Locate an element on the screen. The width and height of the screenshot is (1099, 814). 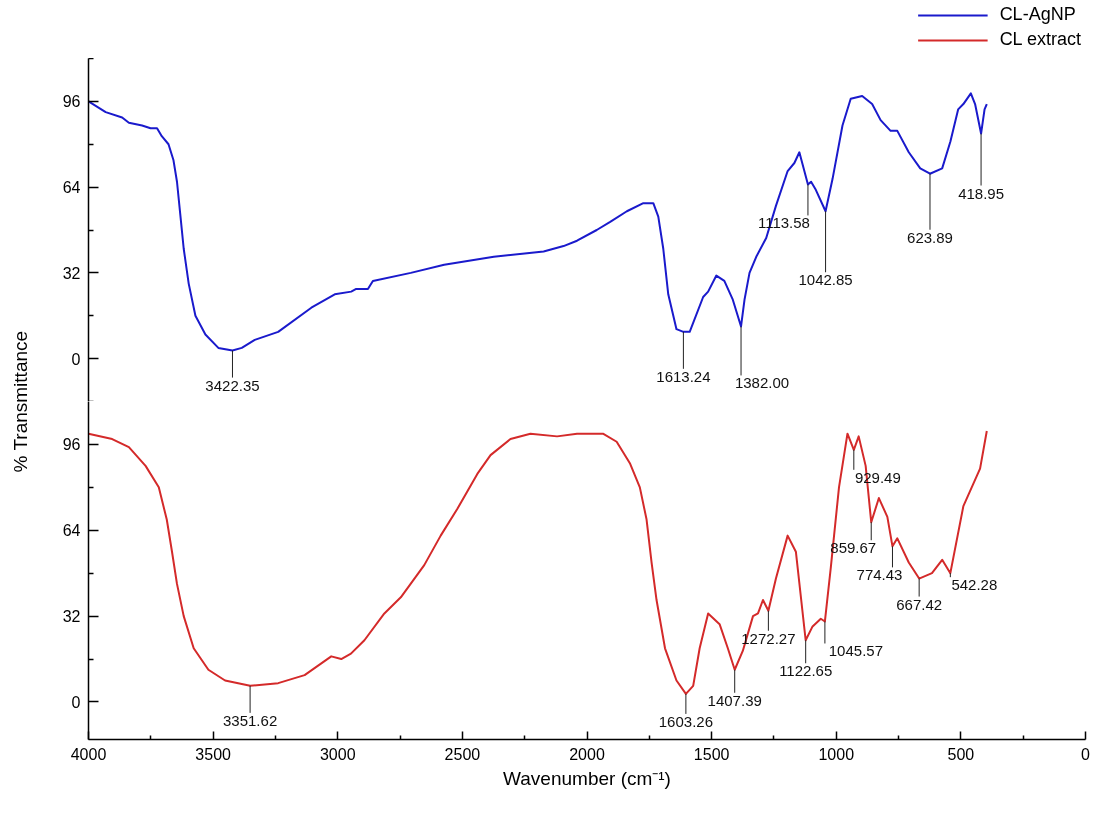
annotation: 418.95 is located at coordinates (981, 193).